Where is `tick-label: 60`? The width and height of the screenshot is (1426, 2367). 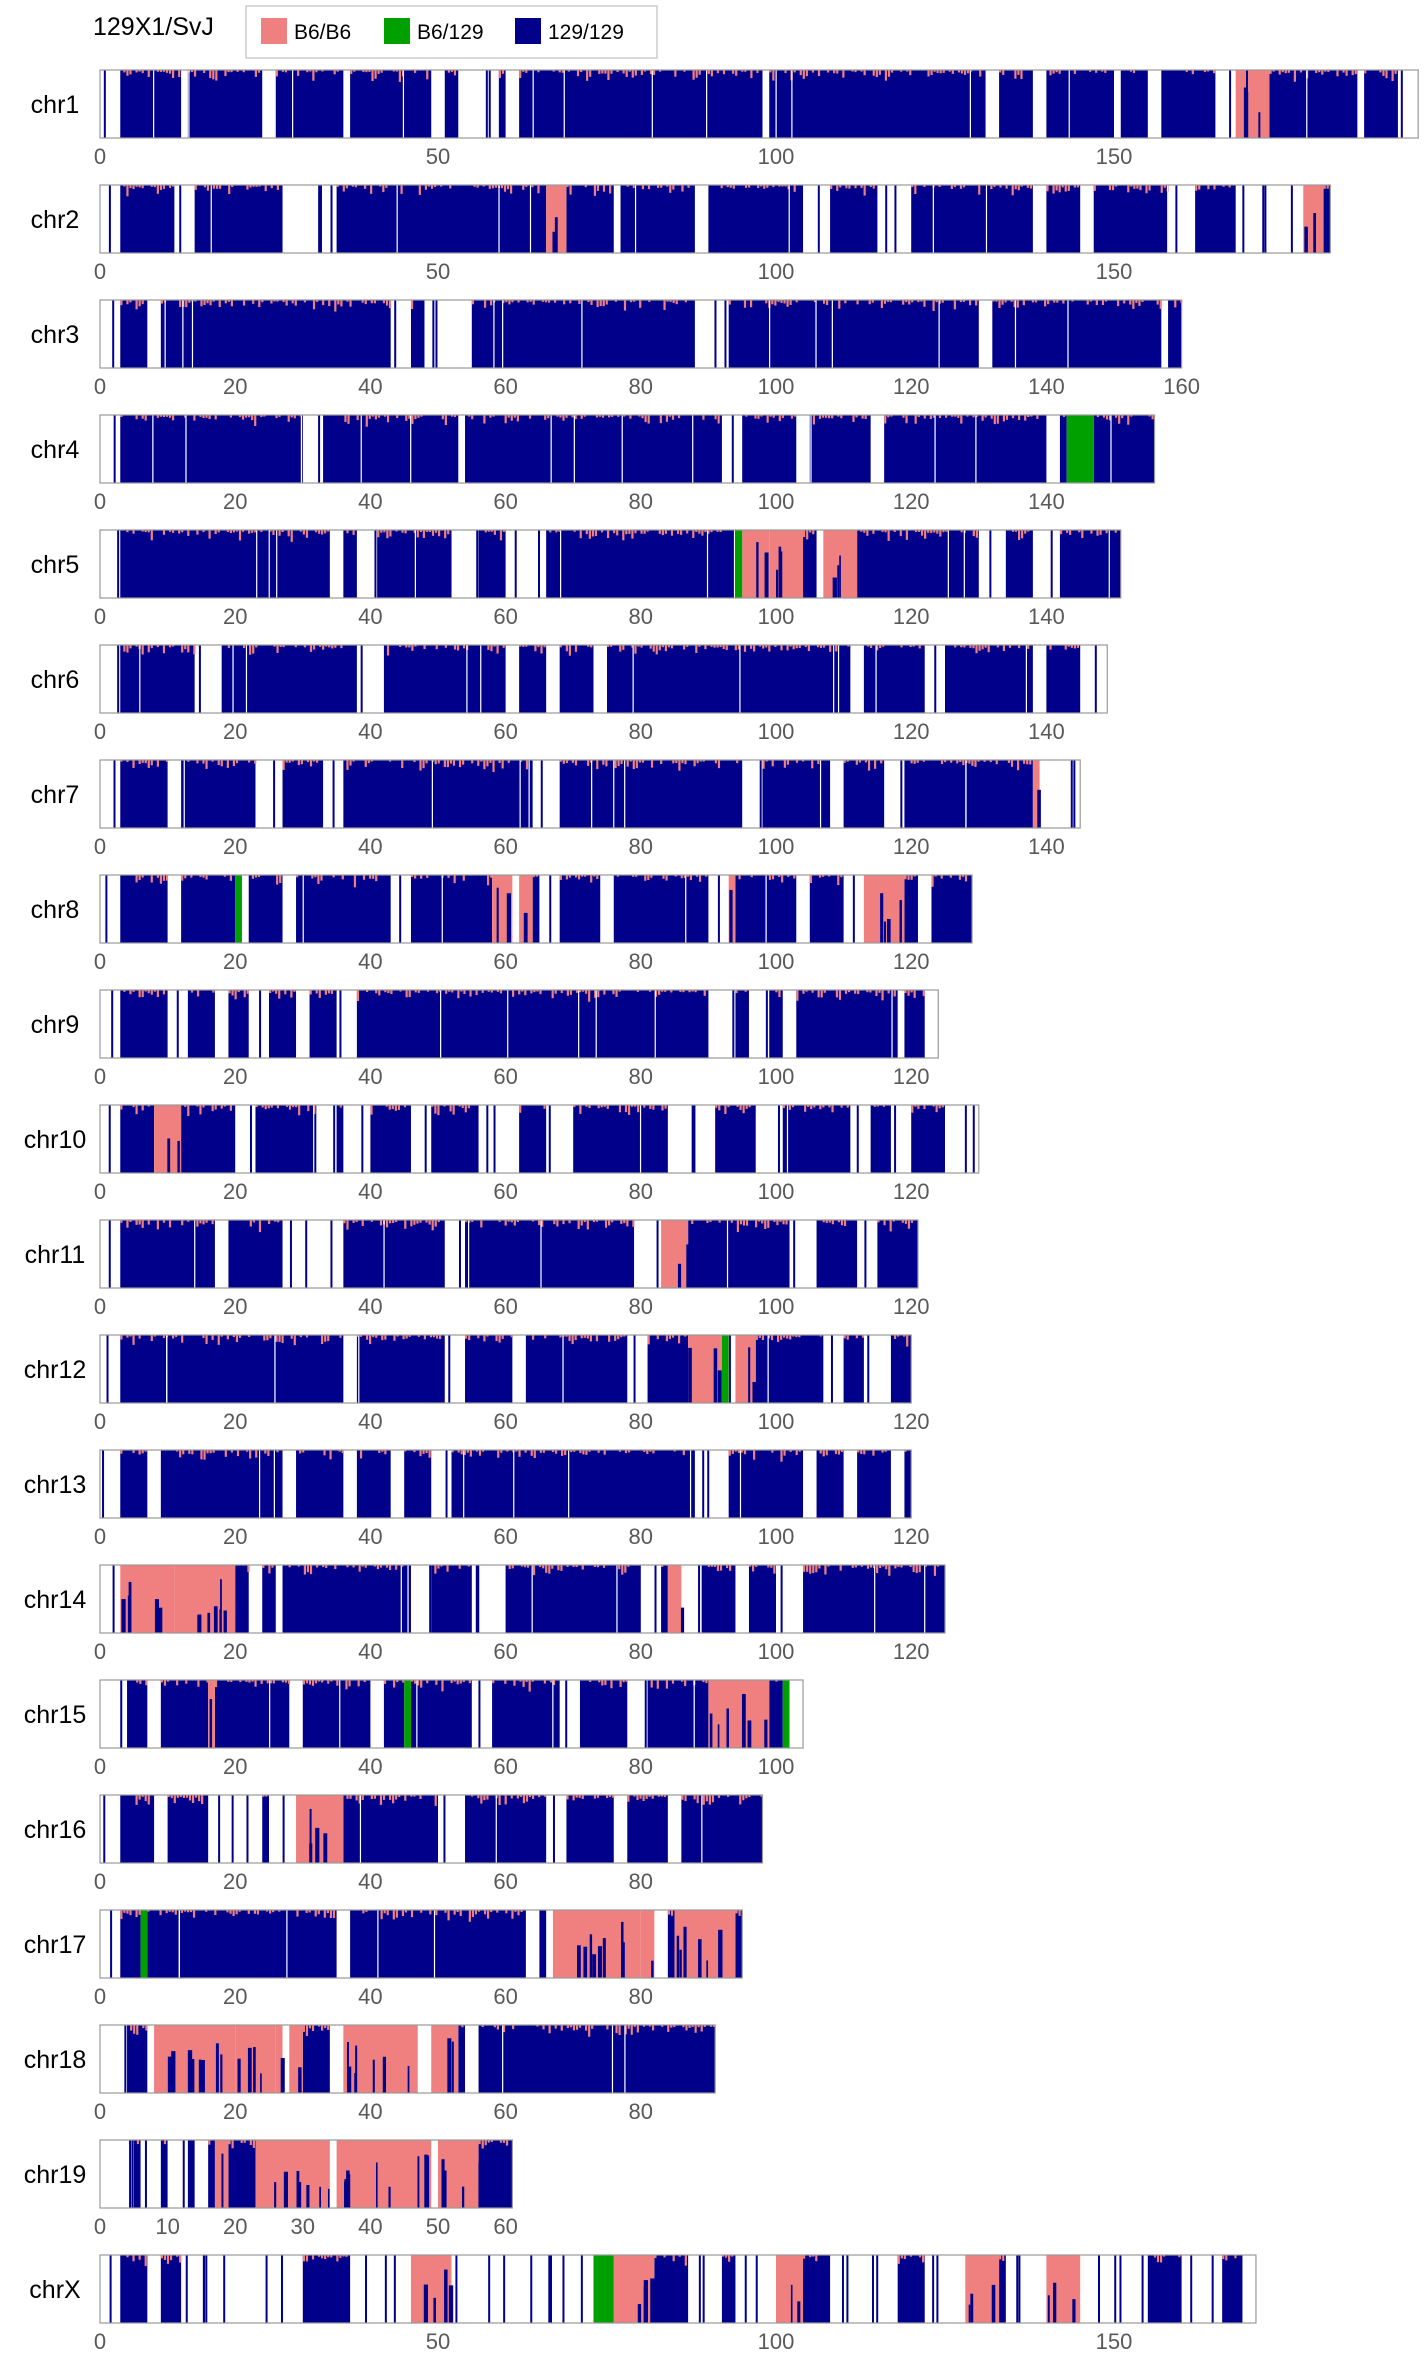
tick-label: 60 is located at coordinates (505, 1191).